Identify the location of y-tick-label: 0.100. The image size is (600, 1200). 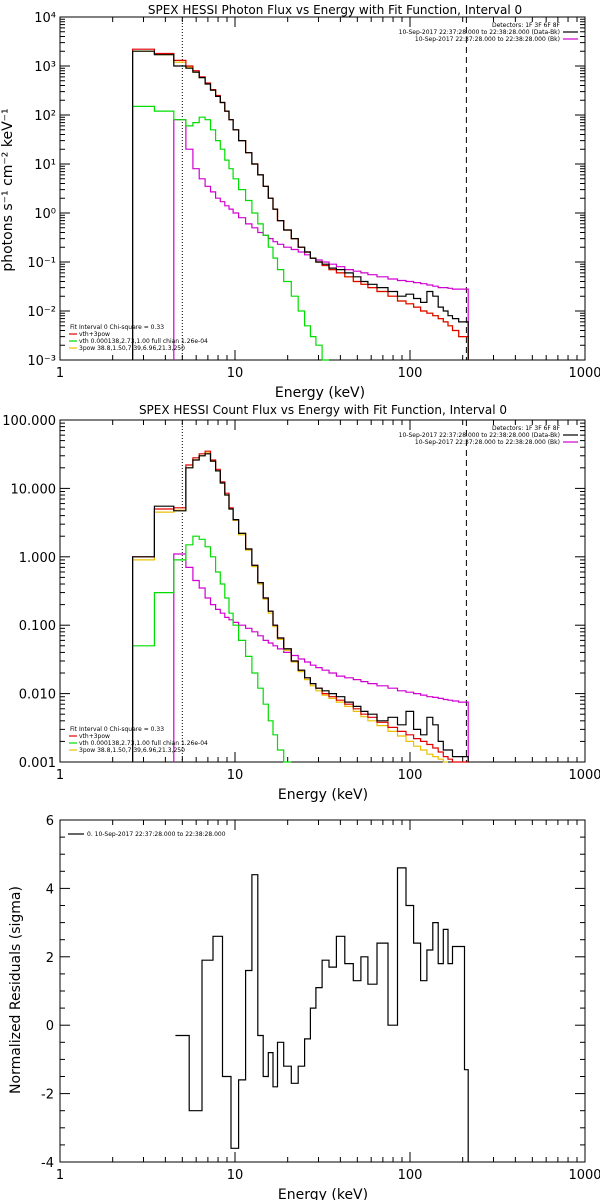
(37, 626).